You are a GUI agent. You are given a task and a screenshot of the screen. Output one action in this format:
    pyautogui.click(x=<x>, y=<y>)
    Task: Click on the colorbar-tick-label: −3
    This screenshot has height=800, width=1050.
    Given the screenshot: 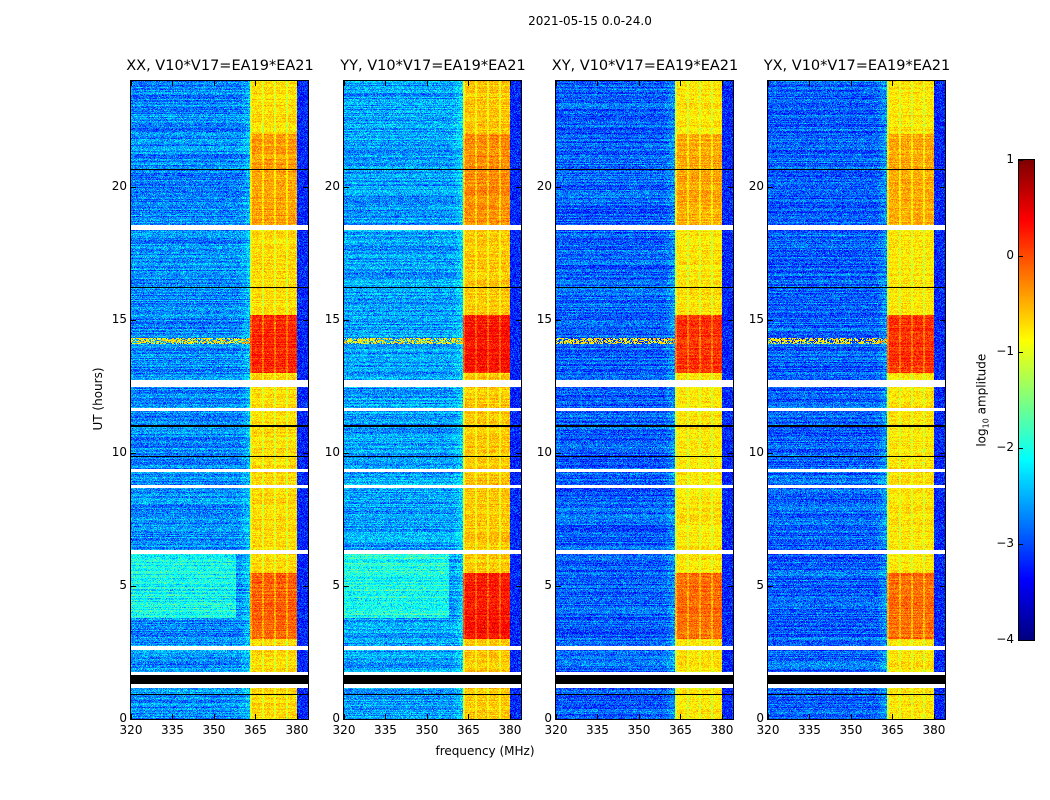 What is the action you would take?
    pyautogui.click(x=1005, y=543)
    